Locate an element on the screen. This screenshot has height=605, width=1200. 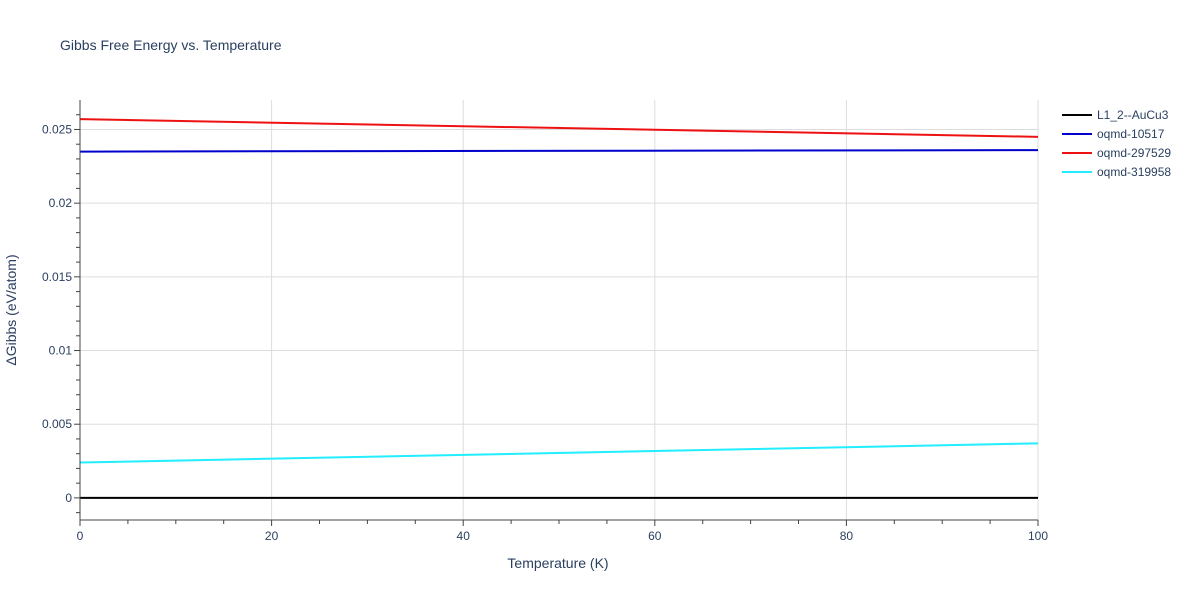
legend-label: oqmd-319958 is located at coordinates (1134, 172).